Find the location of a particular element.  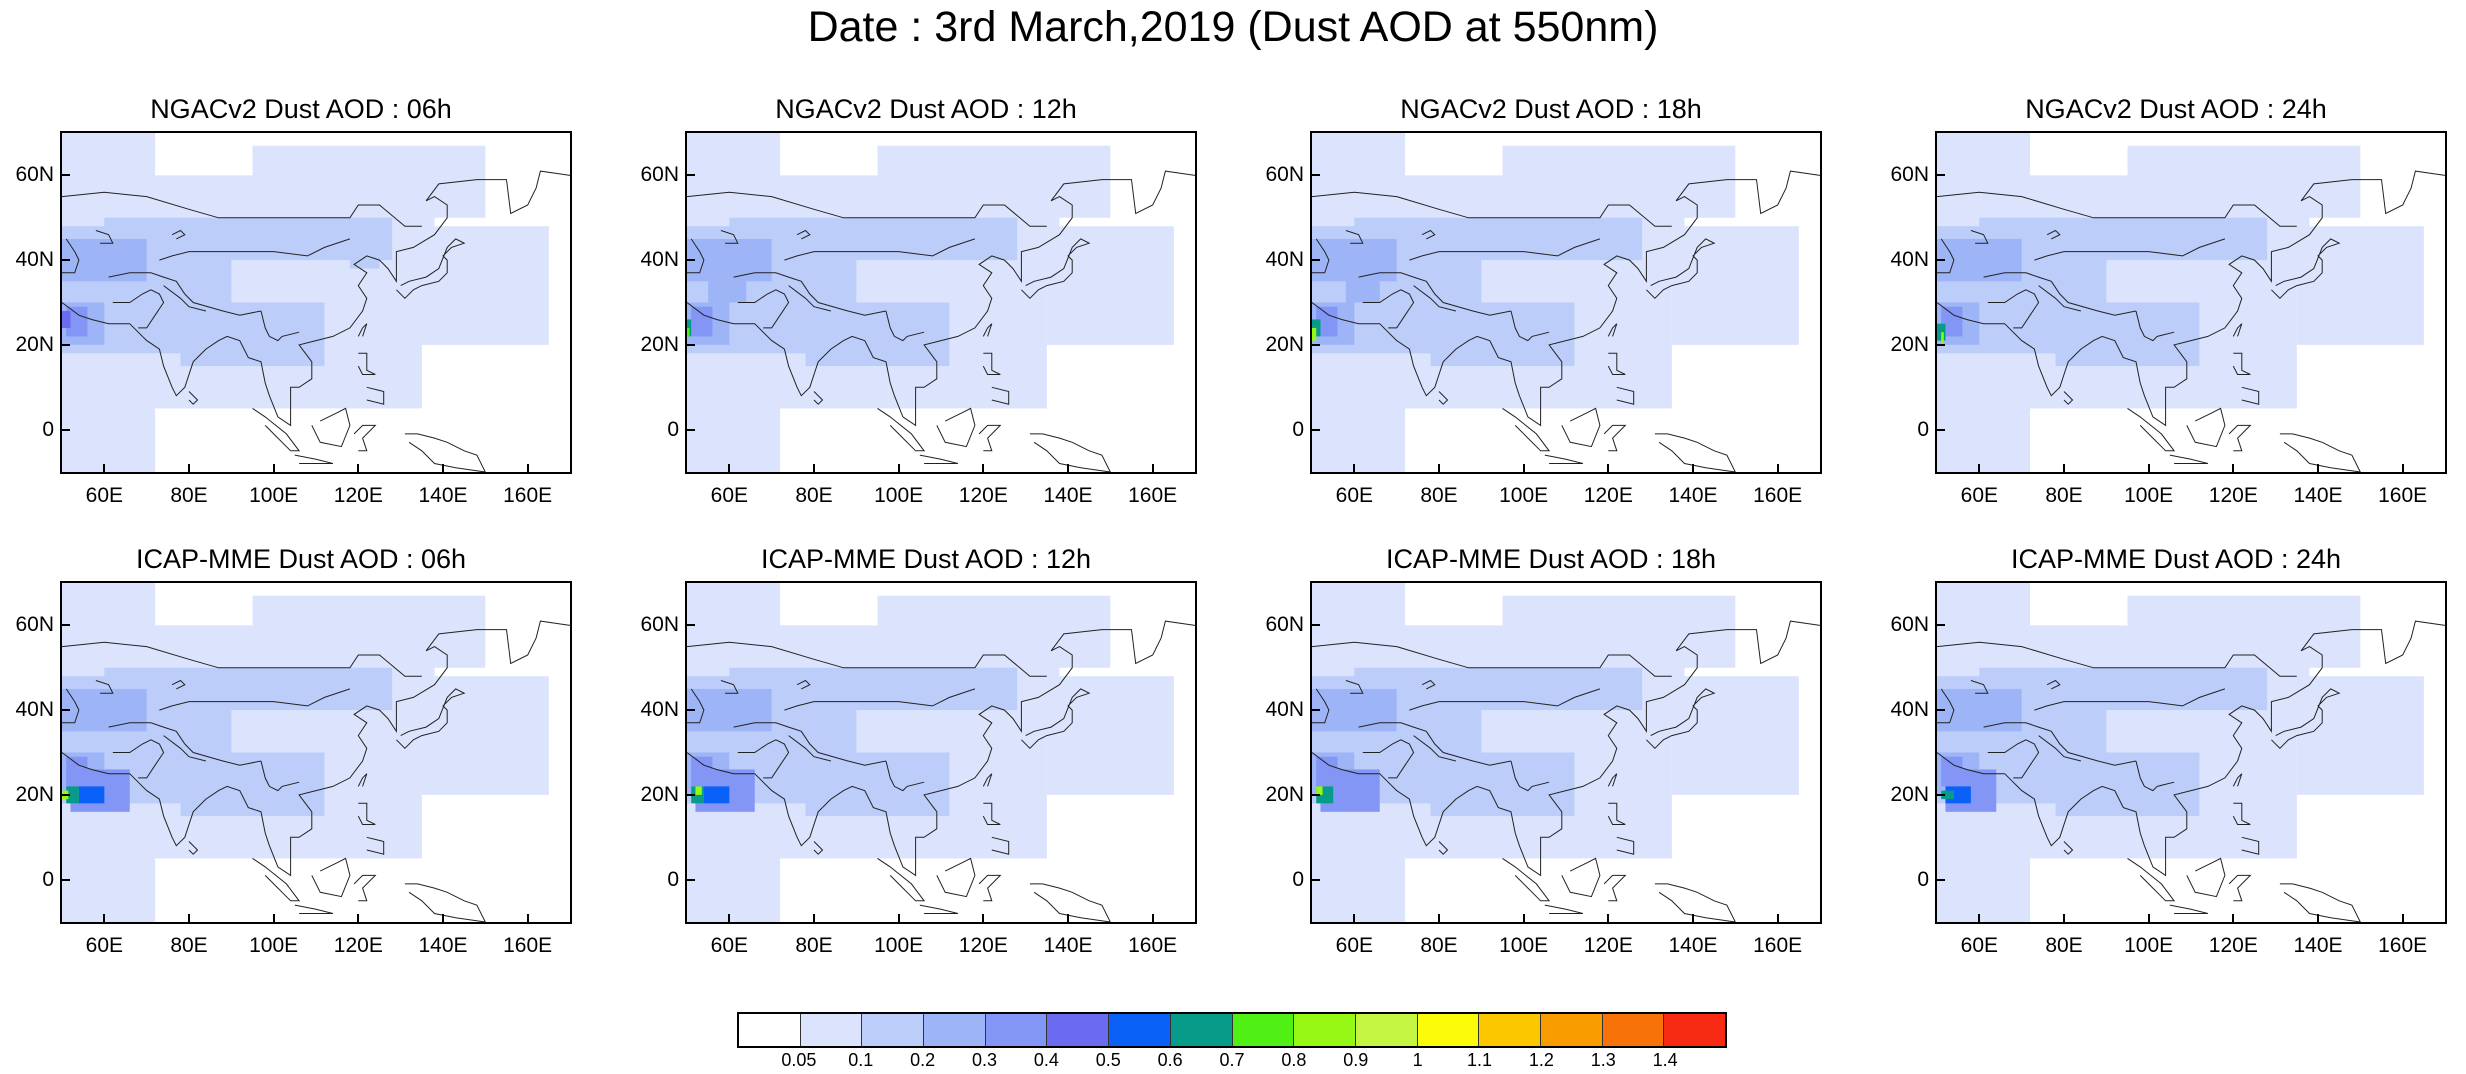

panel-title: NGACv2 Dust AOD : 24h is located at coordinates (2176, 109).